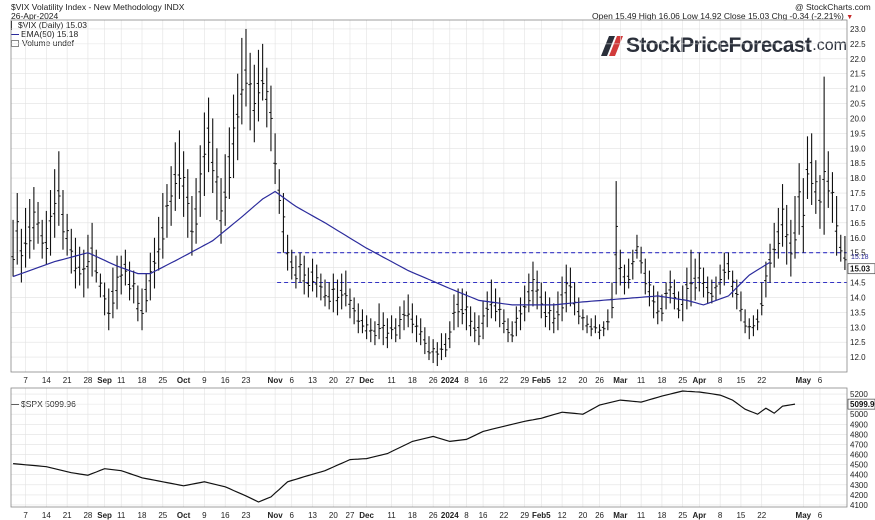  What do you see at coordinates (276, 380) in the screenshot?
I see `vix-x-tick-label: Nov` at bounding box center [276, 380].